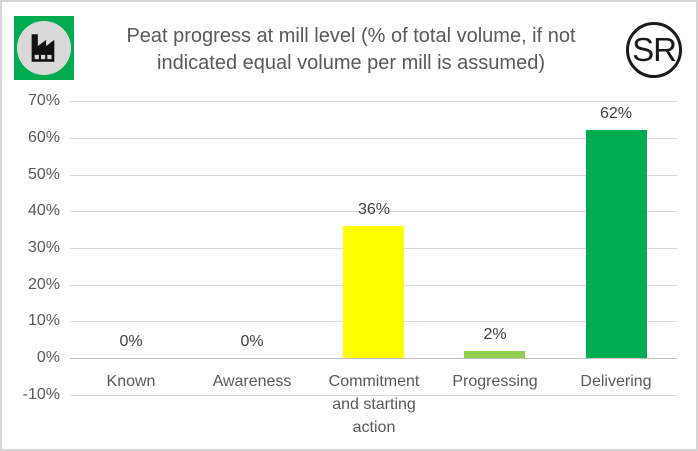 The height and width of the screenshot is (451, 698). I want to click on y-axis-tick-label: 70%, so click(43, 100).